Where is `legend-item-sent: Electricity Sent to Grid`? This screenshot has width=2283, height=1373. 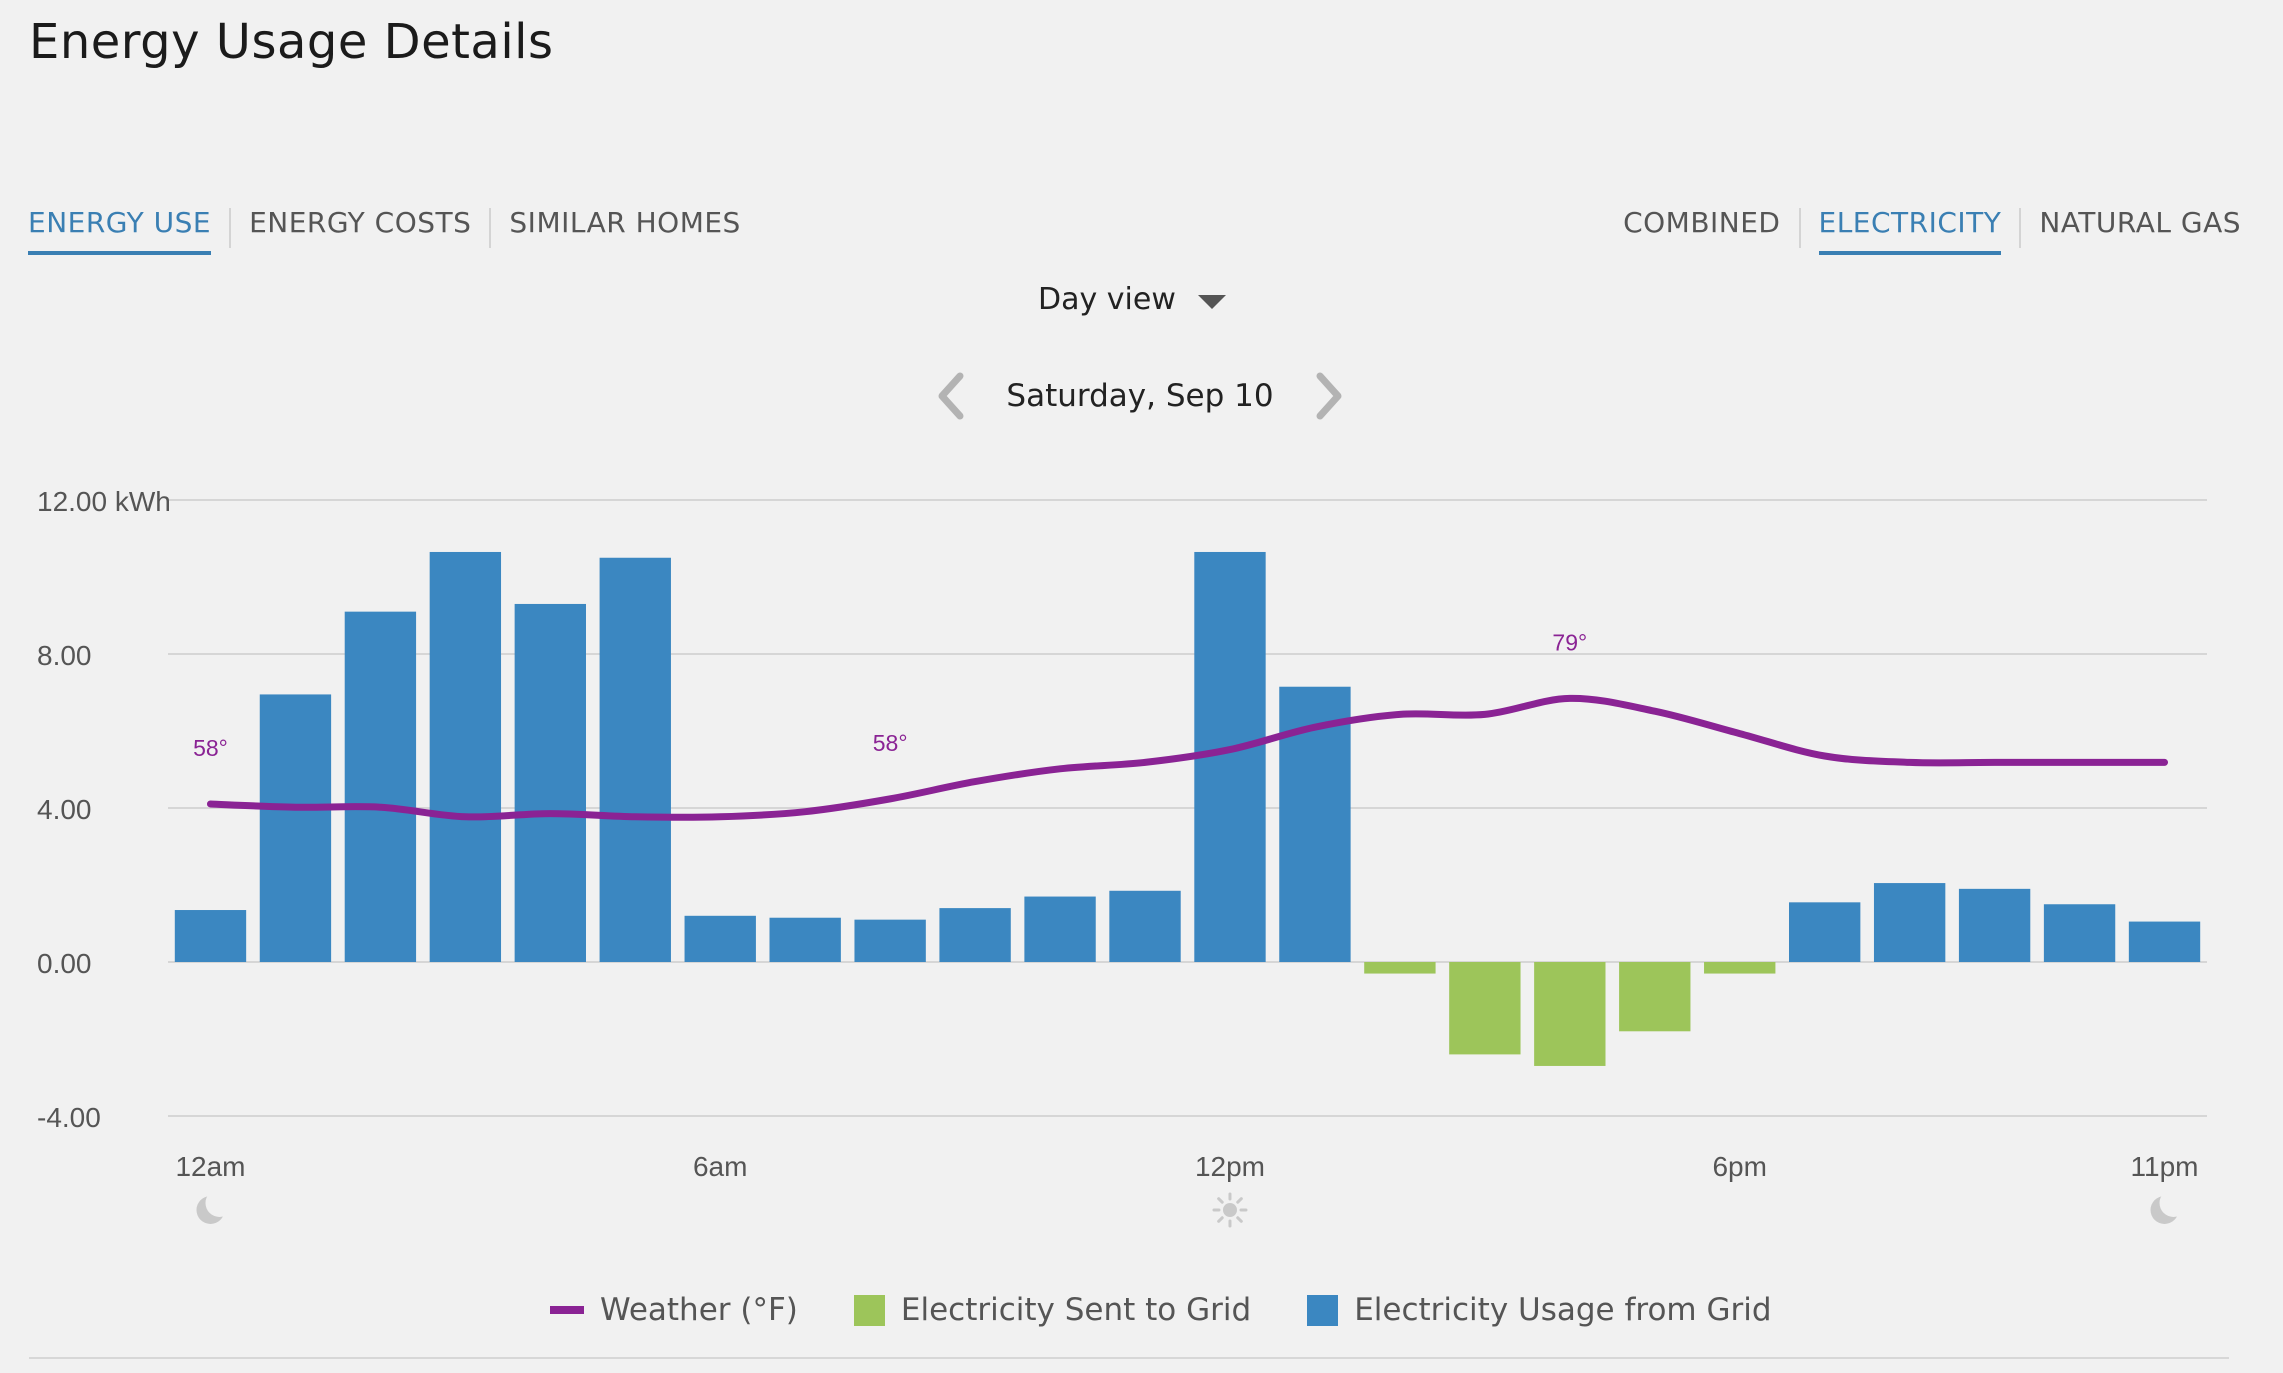 legend-item-sent: Electricity Sent to Grid is located at coordinates (1052, 1310).